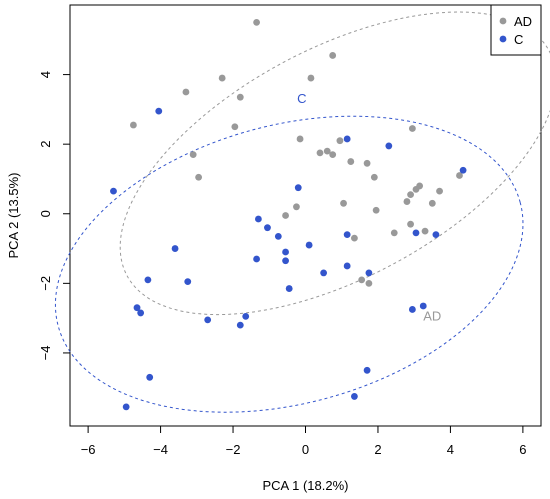 This screenshot has height=499, width=550. I want to click on x-tick-label: −4, so click(160, 449).